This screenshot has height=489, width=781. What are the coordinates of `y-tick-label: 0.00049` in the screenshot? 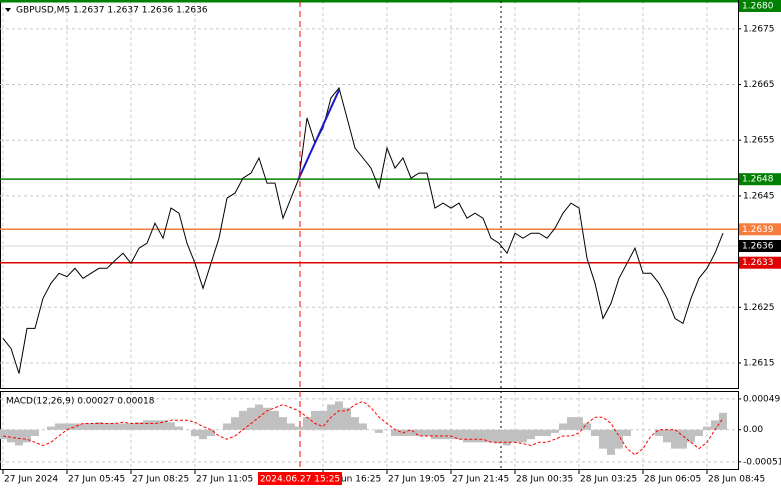 It's located at (761, 399).